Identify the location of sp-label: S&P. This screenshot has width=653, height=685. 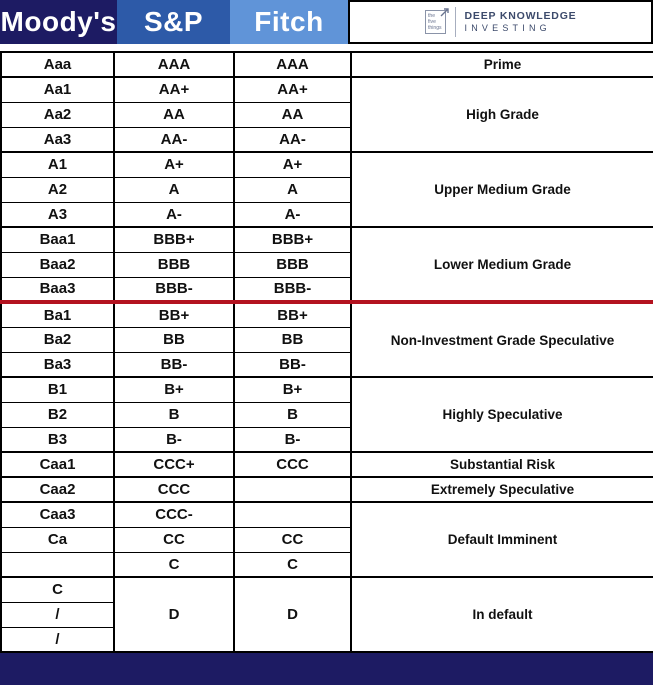
(173, 21).